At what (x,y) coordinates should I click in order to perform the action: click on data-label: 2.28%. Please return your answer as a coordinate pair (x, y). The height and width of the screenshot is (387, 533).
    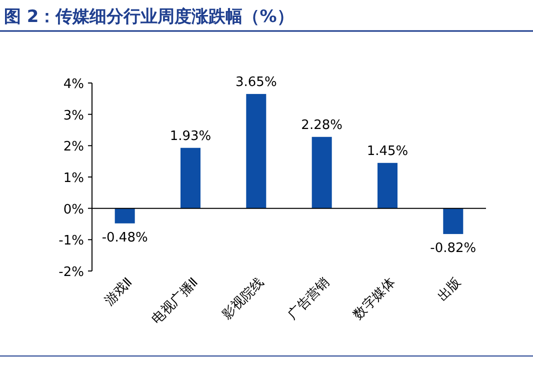
    Looking at the image, I should click on (321, 125).